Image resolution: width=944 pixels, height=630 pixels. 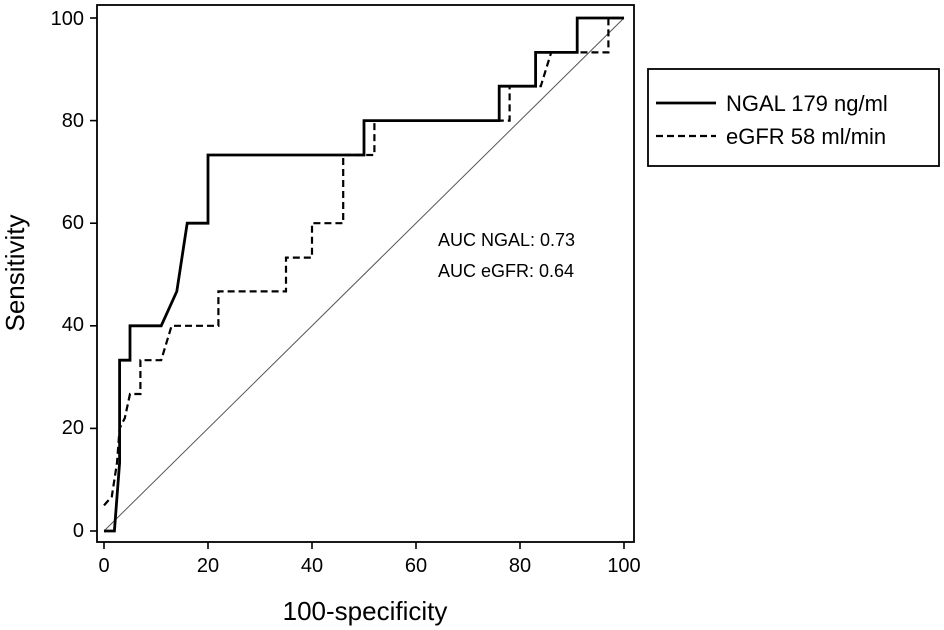 What do you see at coordinates (15, 272) in the screenshot?
I see `y-axis-title: Sensitivity` at bounding box center [15, 272].